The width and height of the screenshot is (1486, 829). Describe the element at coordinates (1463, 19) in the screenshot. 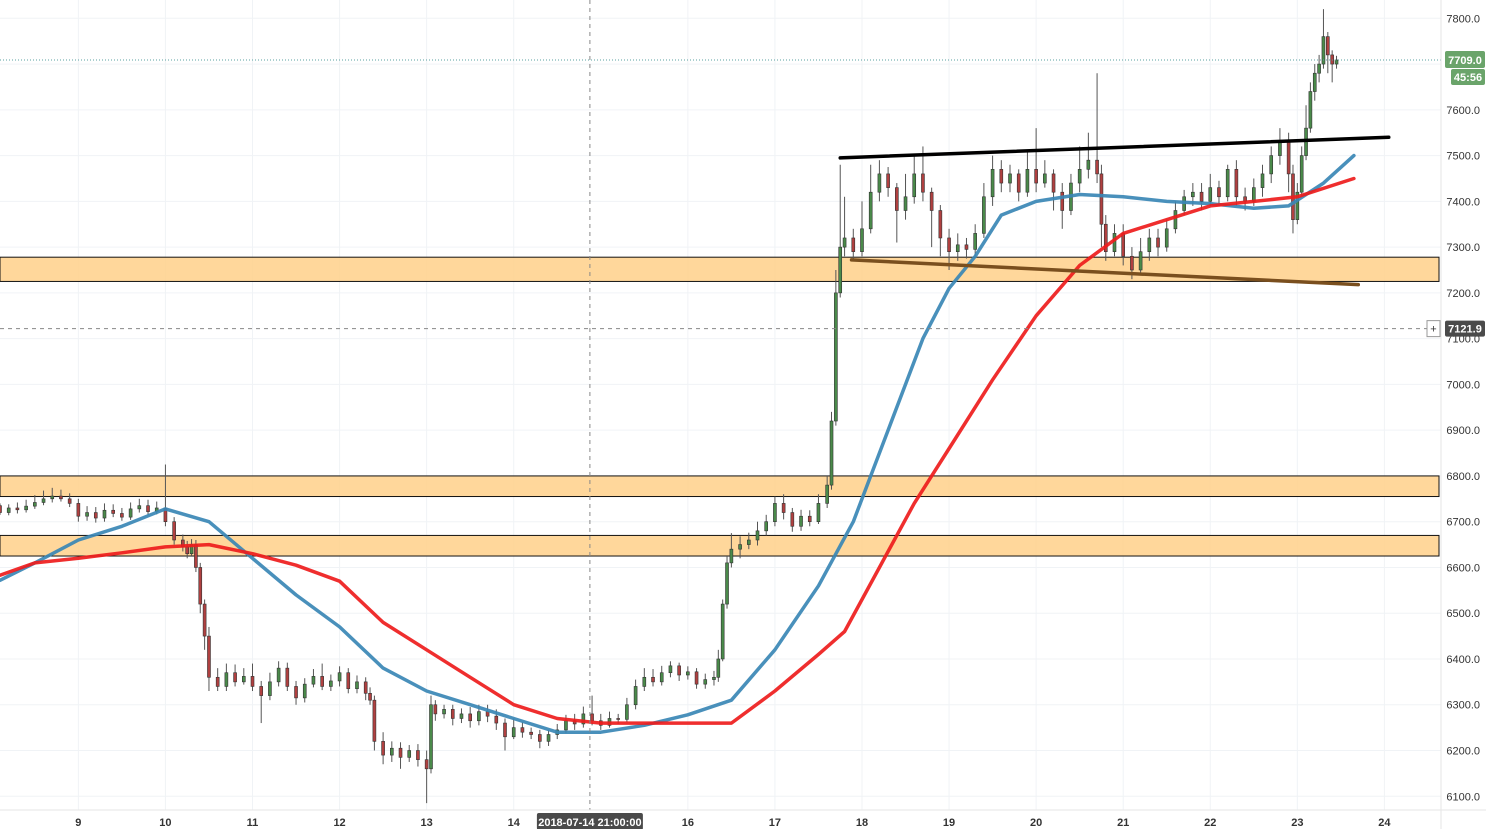

I see `y-tick-label: 7800.0` at that location.